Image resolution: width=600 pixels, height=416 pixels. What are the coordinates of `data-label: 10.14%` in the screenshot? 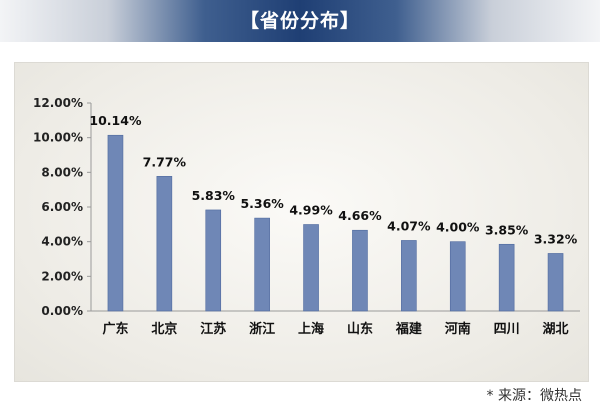 It's located at (115, 120).